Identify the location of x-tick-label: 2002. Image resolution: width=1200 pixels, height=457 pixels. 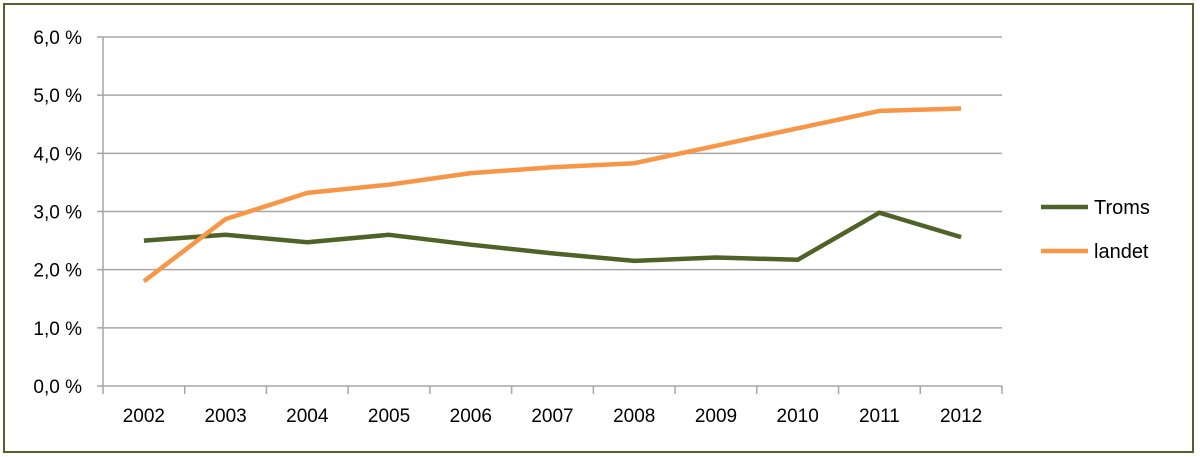
(144, 416).